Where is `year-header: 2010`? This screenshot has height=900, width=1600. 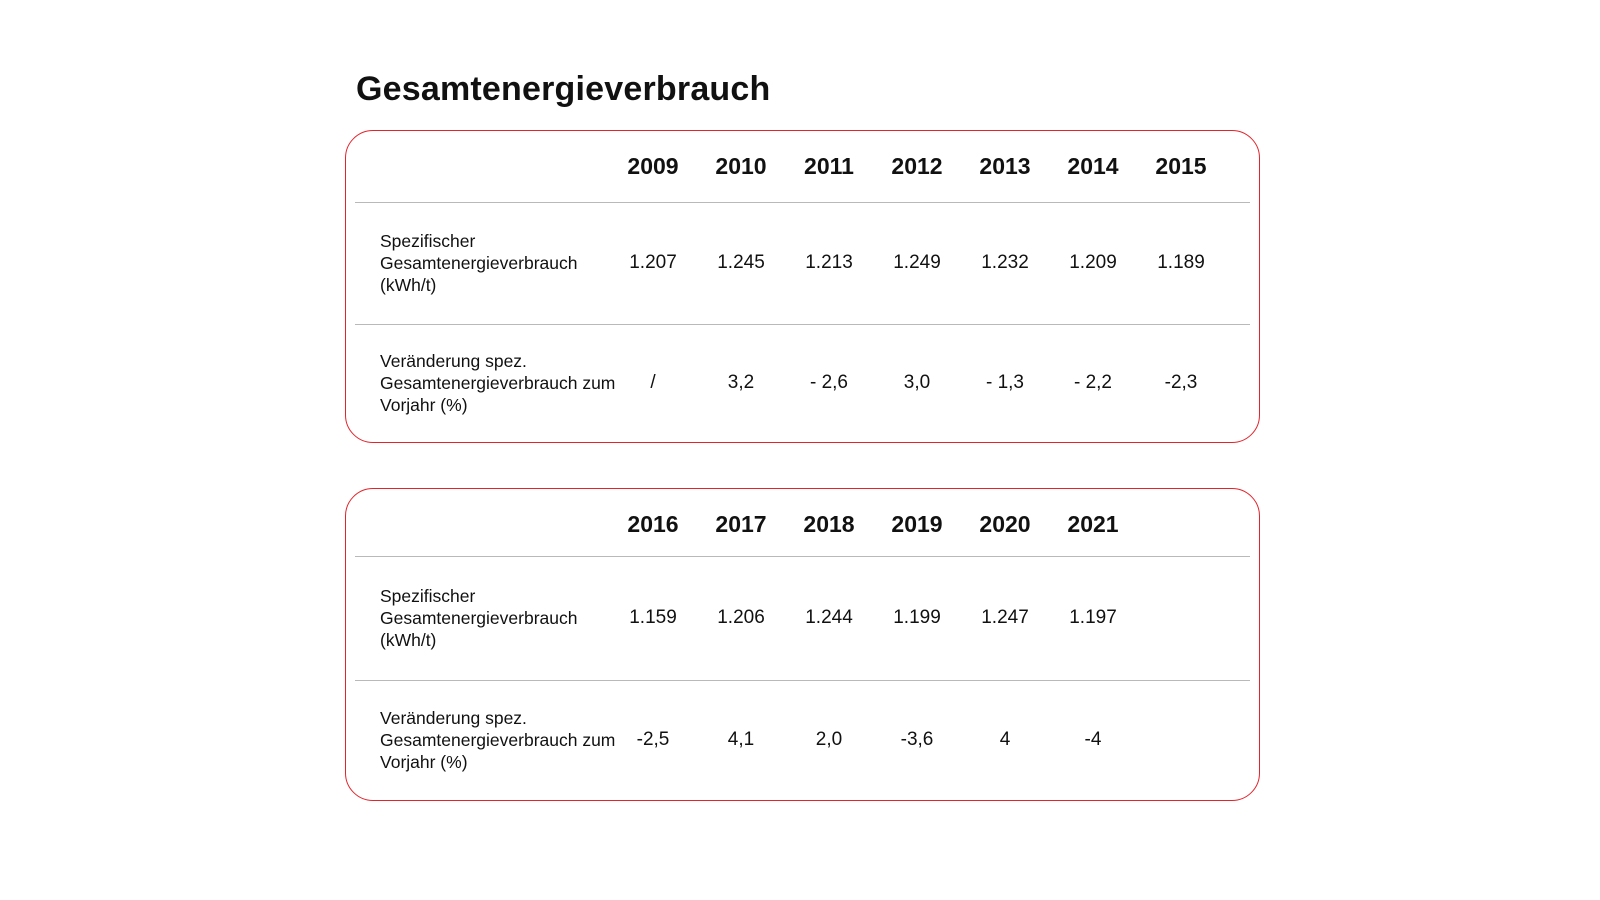
year-header: 2010 is located at coordinates (741, 165).